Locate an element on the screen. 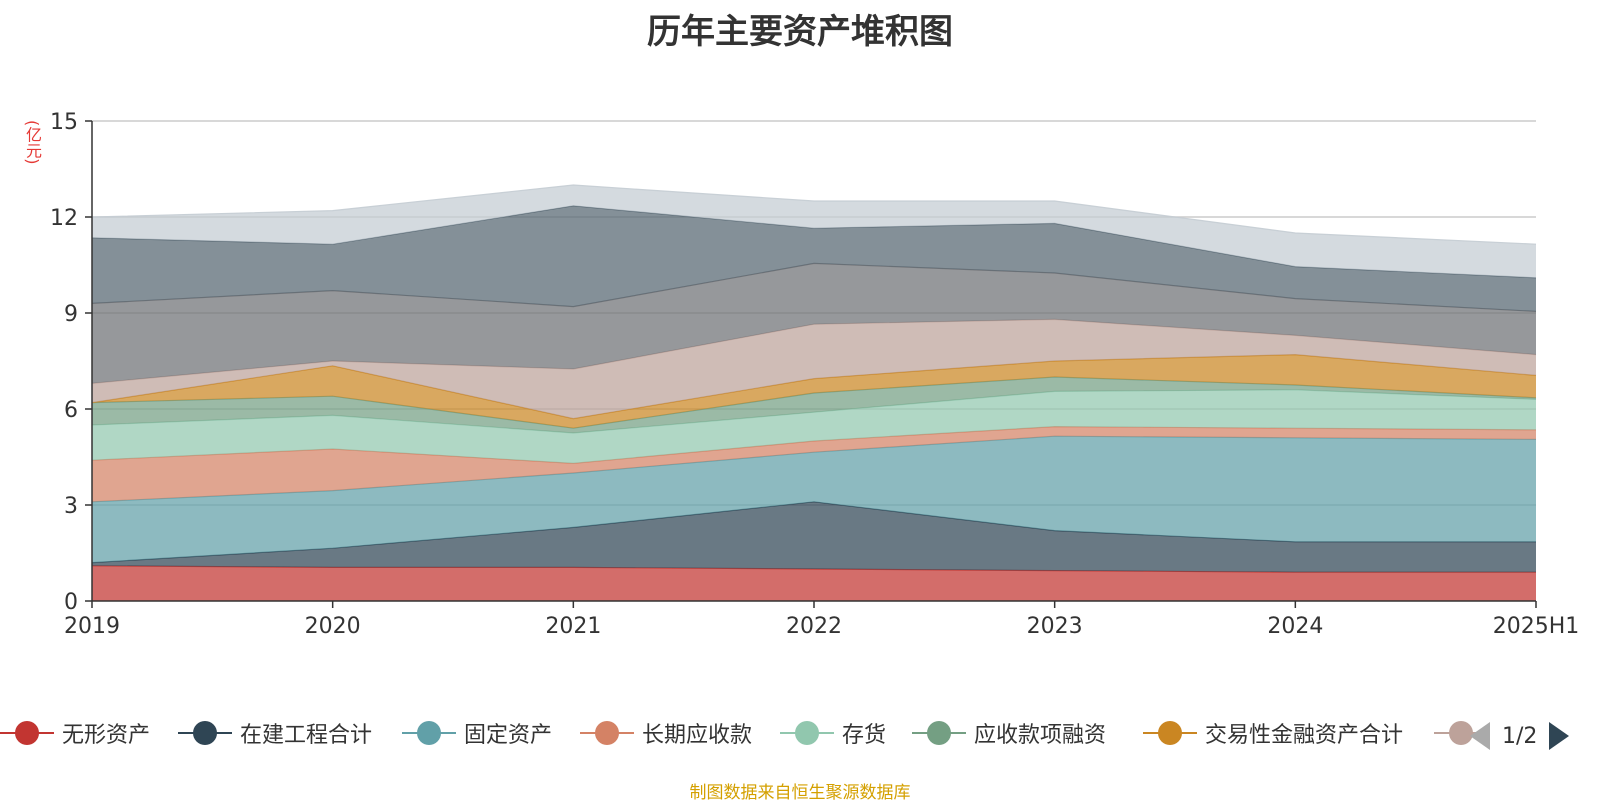 The image size is (1600, 803). y-tick-label: 3 is located at coordinates (71, 506).